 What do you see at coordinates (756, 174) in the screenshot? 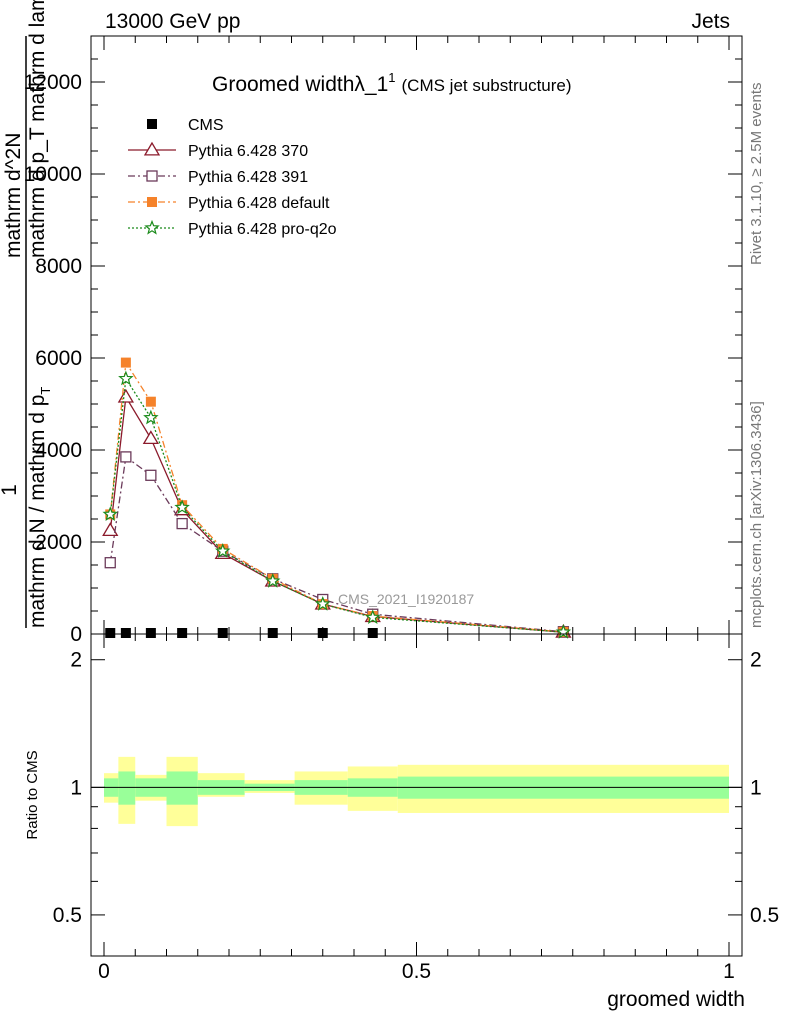
I see `side-text-upper: Rivet 3.1.10, ≥ 2.5M events` at bounding box center [756, 174].